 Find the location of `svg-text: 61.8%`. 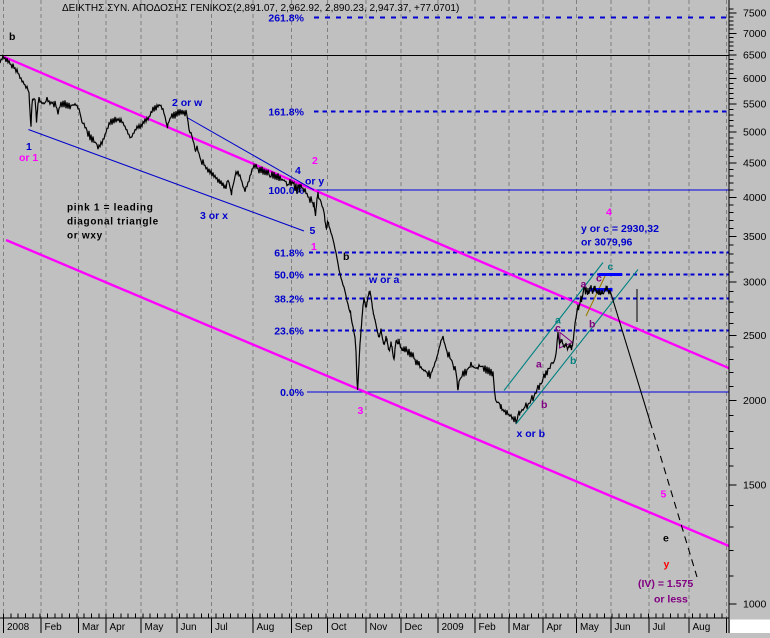

svg-text: 61.8% is located at coordinates (289, 254).